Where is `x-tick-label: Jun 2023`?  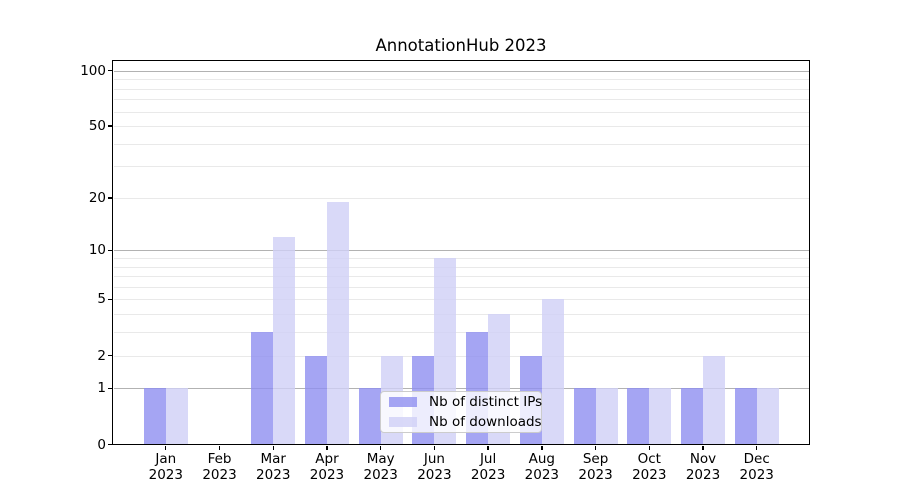
x-tick-label: Jun 2023 is located at coordinates (434, 467).